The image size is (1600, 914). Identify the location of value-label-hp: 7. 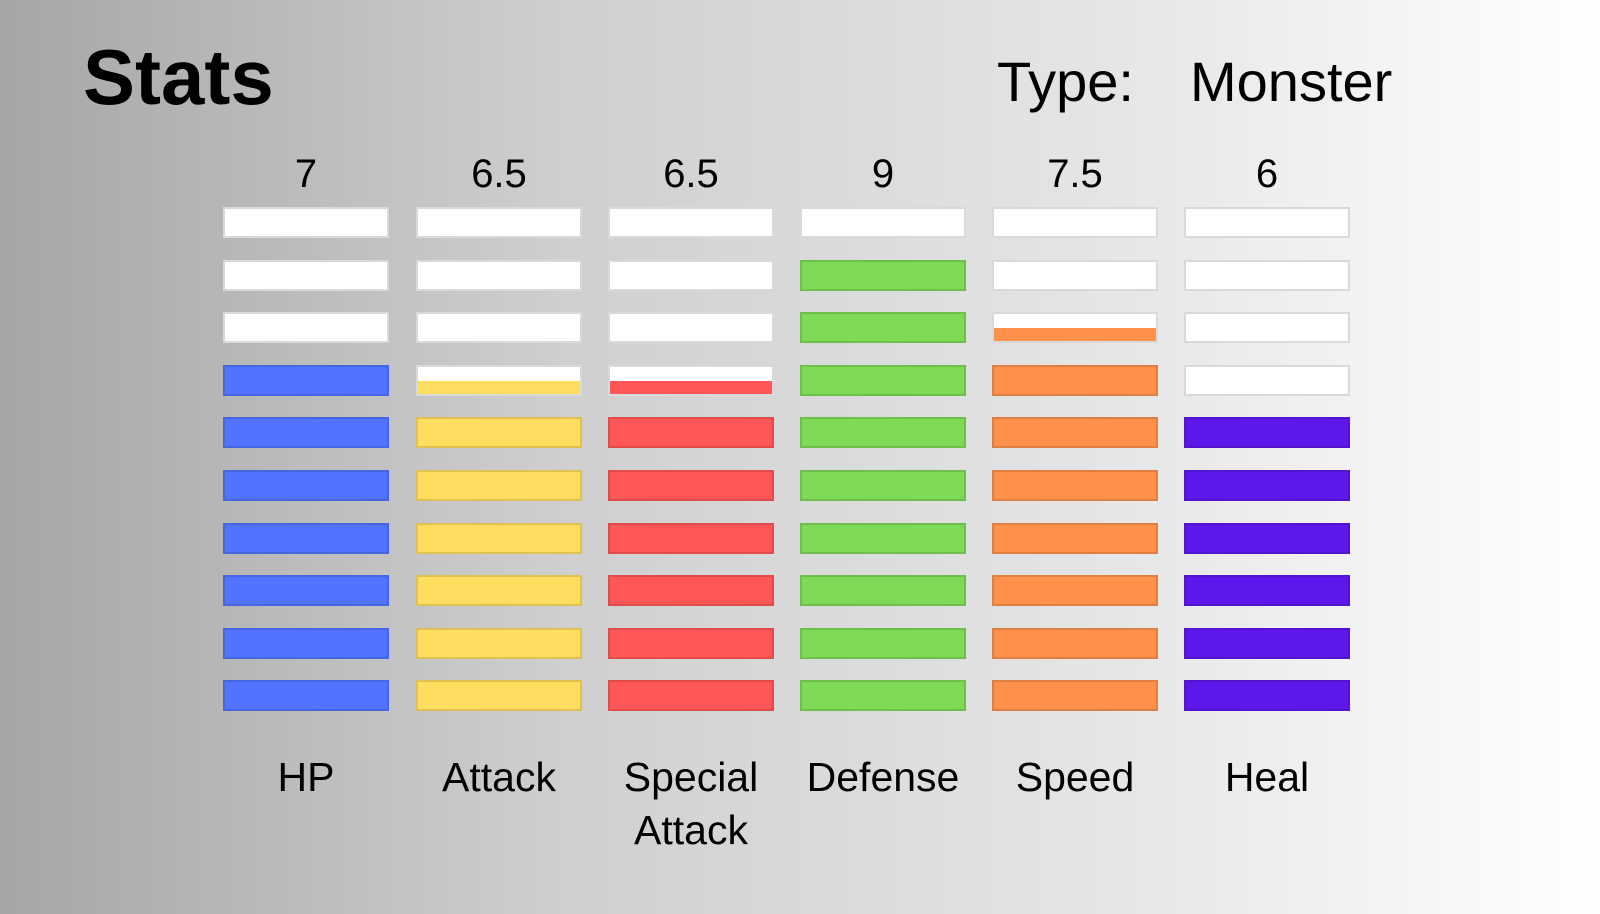
(306, 174).